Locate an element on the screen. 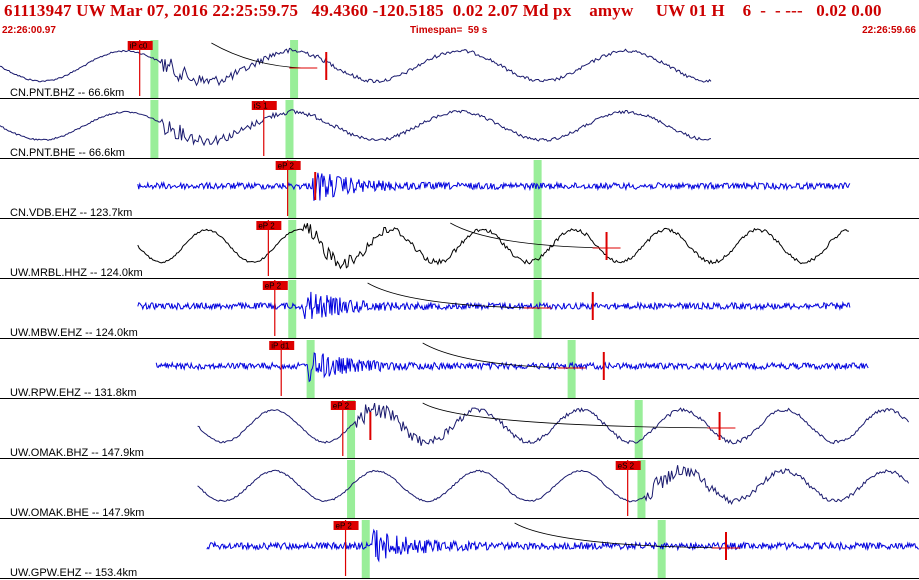 The height and width of the screenshot is (580, 919). timespan-label: Timespan= 59 s is located at coordinates (449, 30).